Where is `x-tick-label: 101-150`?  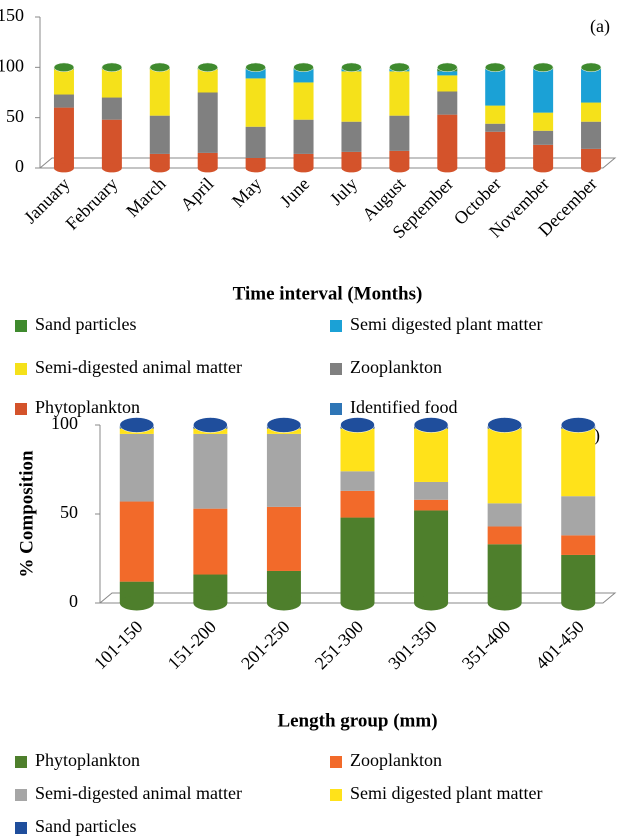 x-tick-label: 101-150 is located at coordinates (118, 645).